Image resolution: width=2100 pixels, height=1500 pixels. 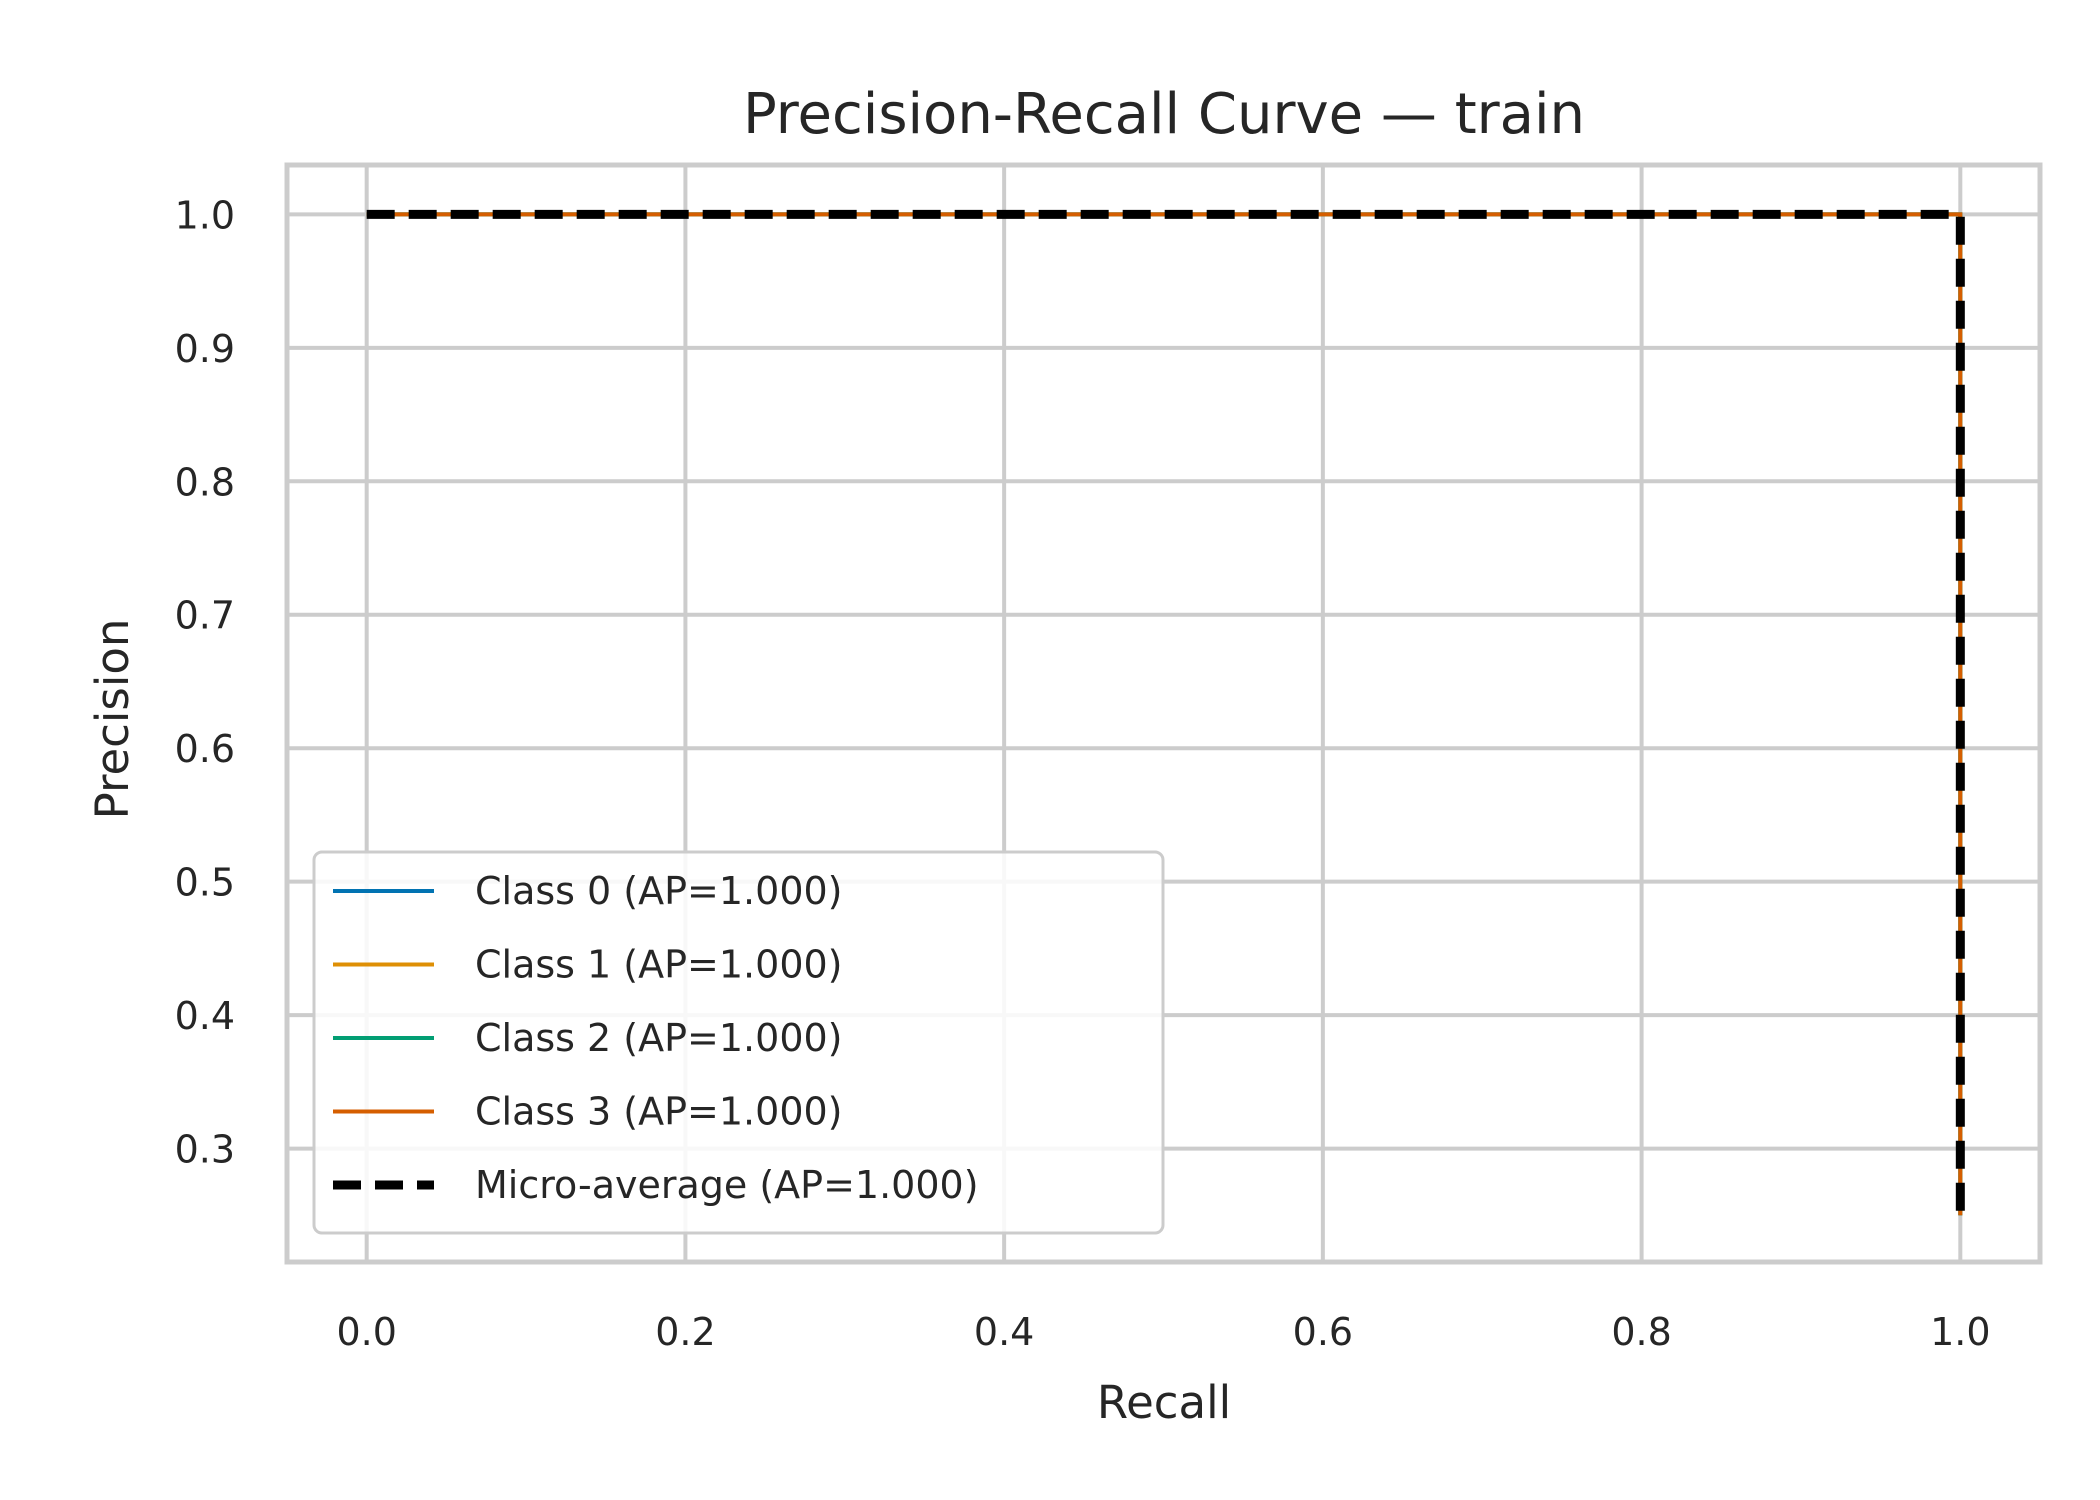 I want to click on y-tick-label: 0.7, so click(x=205, y=616).